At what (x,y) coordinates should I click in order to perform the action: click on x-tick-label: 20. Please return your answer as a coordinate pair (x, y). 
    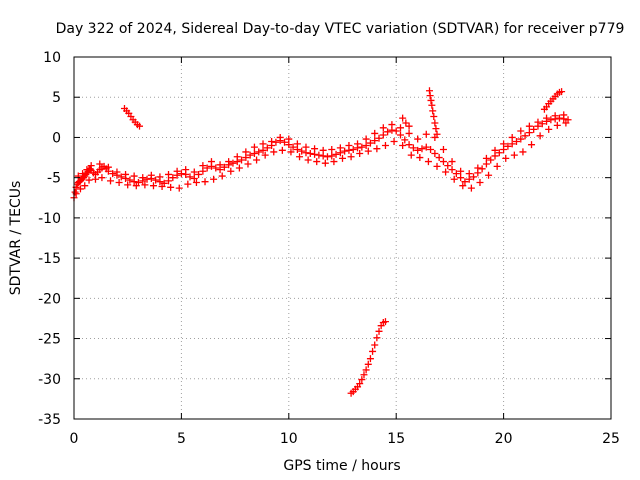
    Looking at the image, I should click on (504, 439).